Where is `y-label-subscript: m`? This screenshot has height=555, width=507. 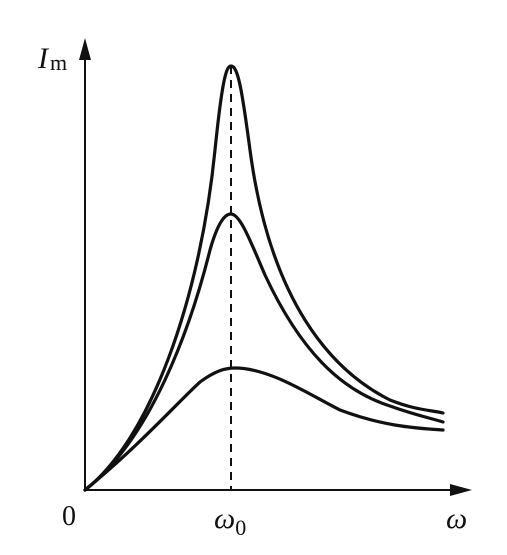
y-label-subscript: m is located at coordinates (58, 62).